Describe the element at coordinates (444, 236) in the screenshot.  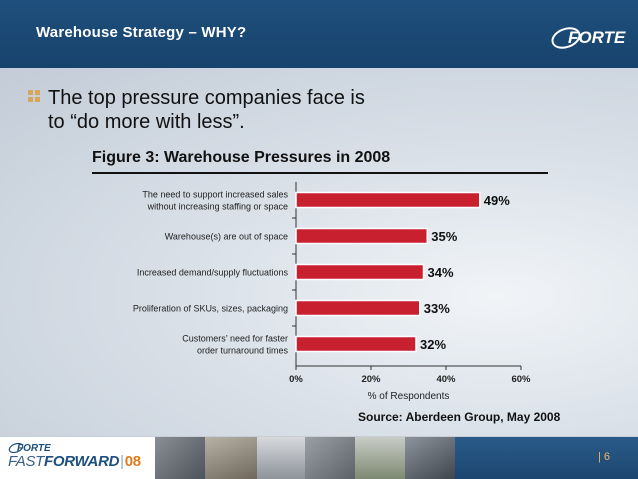
I see `bar-value-label: 35%` at that location.